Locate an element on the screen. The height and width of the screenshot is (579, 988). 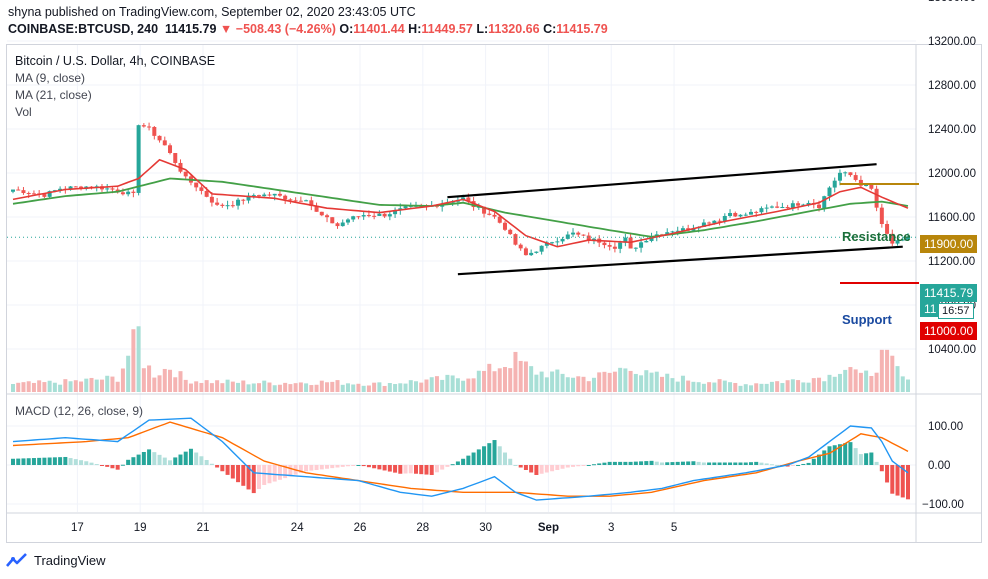
price-tick-label: 12000.00 is located at coordinates (952, 174).